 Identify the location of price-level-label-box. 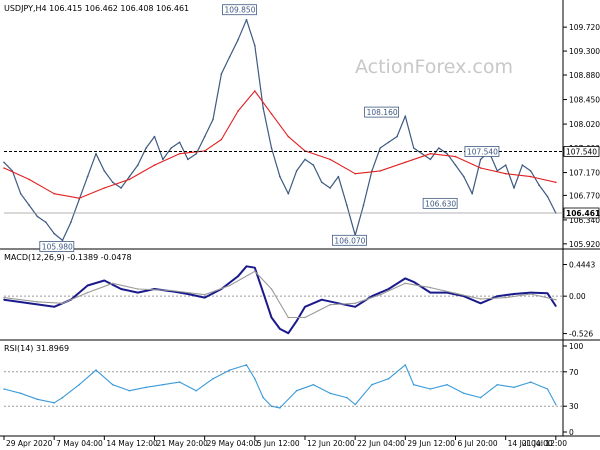
(581, 151).